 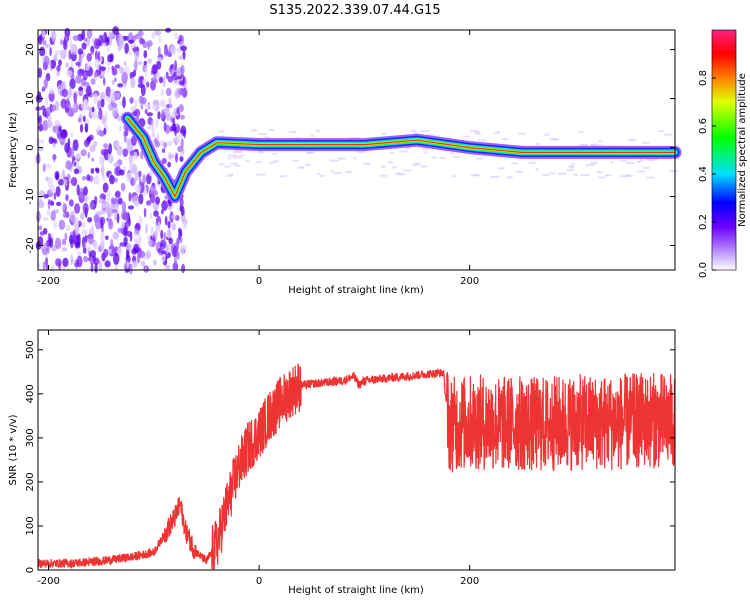 What do you see at coordinates (401, 157) in the screenshot?
I see `heatmap-ridge-band` at bounding box center [401, 157].